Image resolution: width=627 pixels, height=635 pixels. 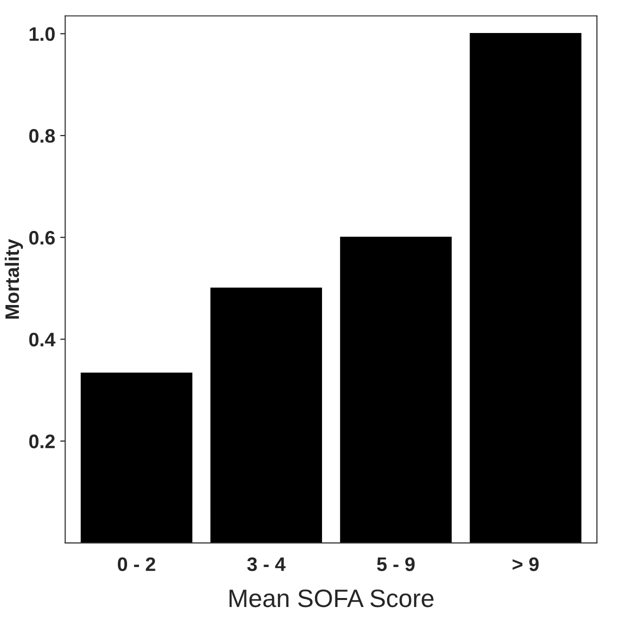 What do you see at coordinates (525, 564) in the screenshot?
I see `x-tick-label: > 9` at bounding box center [525, 564].